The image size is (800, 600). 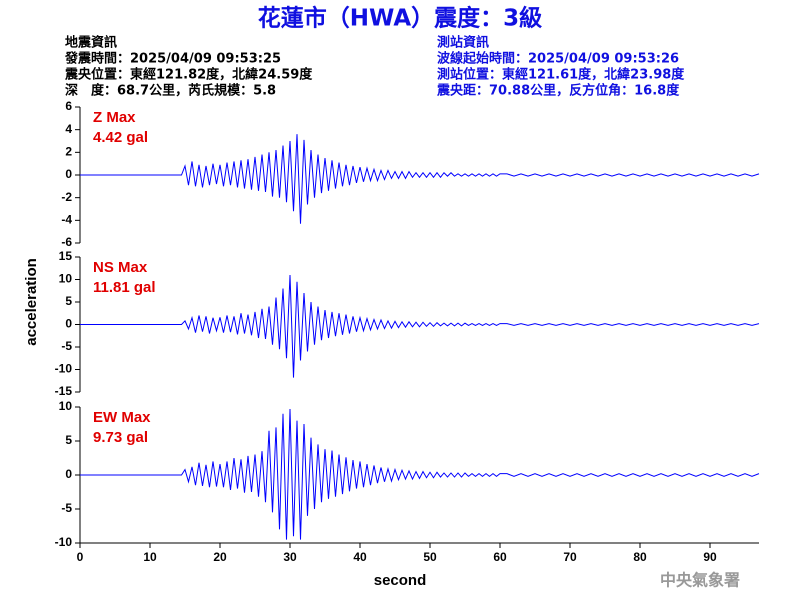 I want to click on x-tick-label: 80, so click(x=640, y=557).